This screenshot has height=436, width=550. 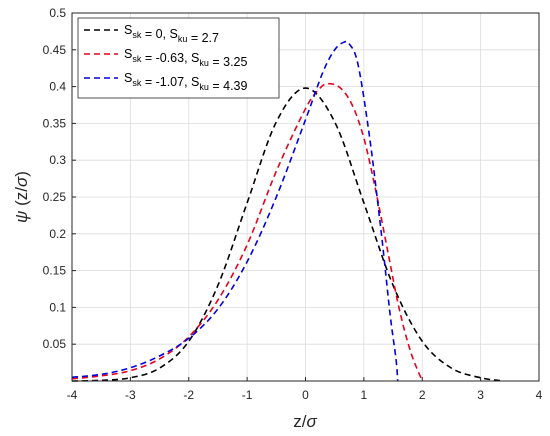 What do you see at coordinates (55, 271) in the screenshot?
I see `y-tick-label: 0.15` at bounding box center [55, 271].